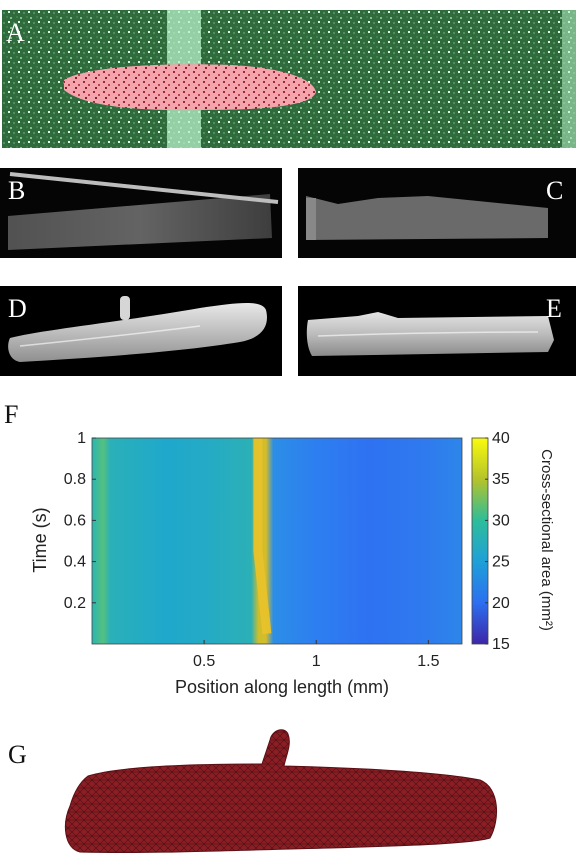 The image size is (578, 867). I want to click on panel-e: E, so click(437, 331).